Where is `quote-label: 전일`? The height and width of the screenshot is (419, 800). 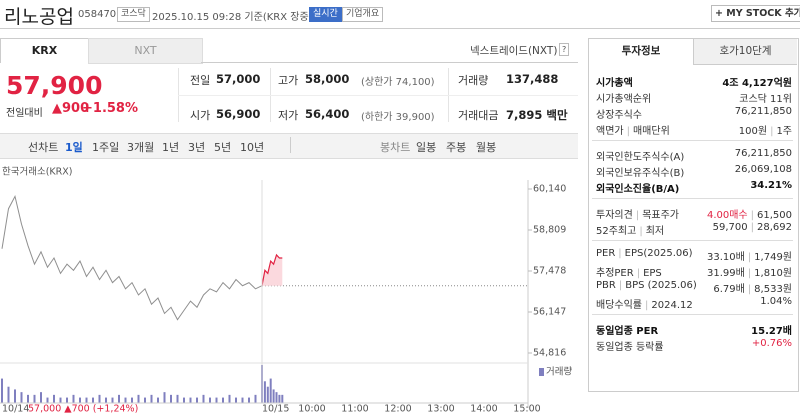 quote-label: 전일 is located at coordinates (200, 80).